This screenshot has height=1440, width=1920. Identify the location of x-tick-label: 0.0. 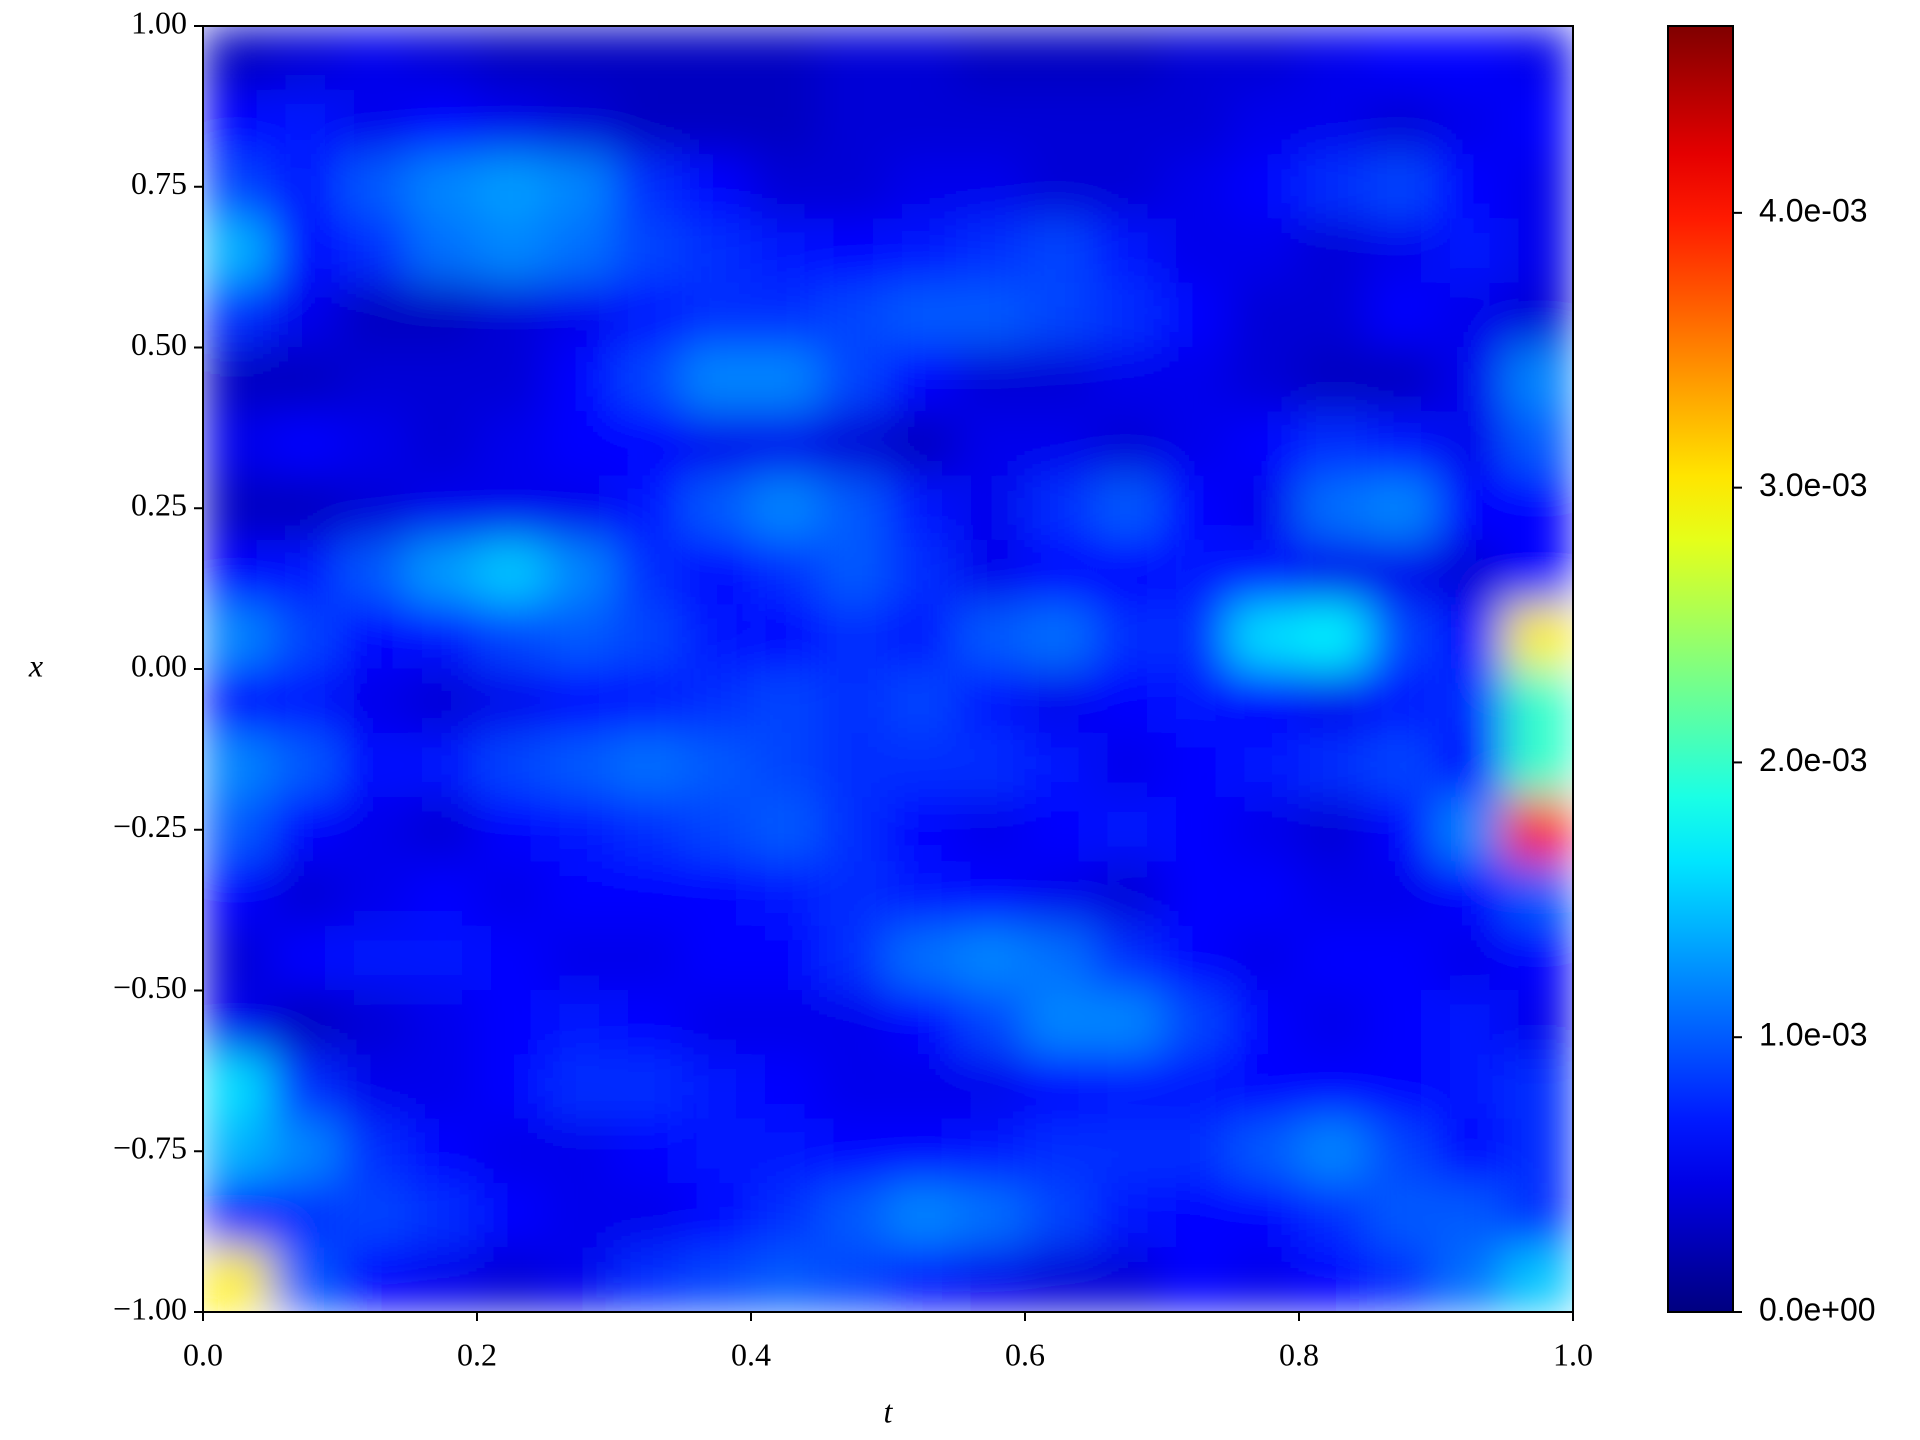
(203, 1354).